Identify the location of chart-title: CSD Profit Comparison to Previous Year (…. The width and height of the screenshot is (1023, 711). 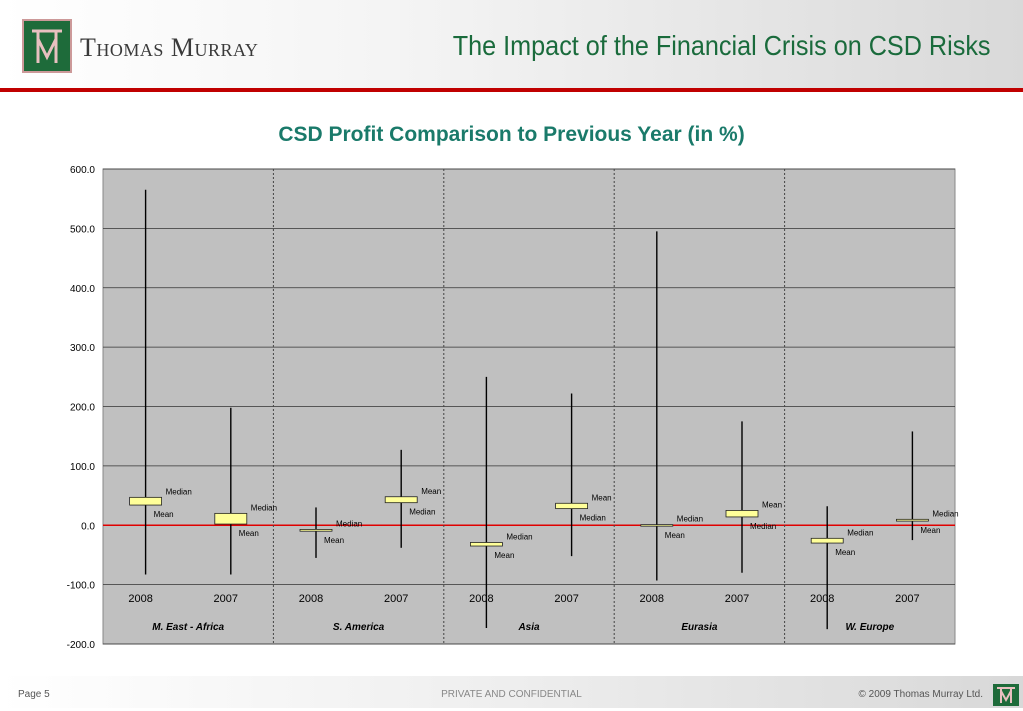
(511, 134).